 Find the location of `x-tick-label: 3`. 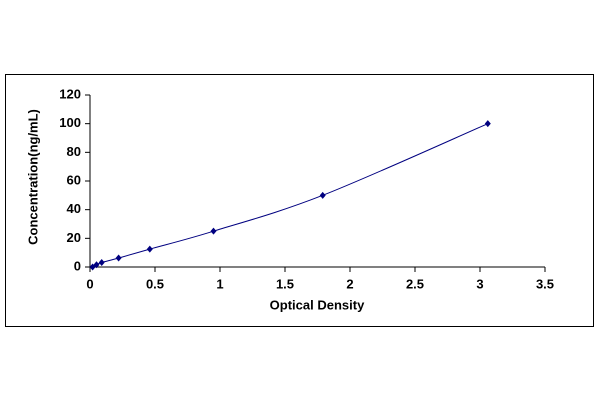

x-tick-label: 3 is located at coordinates (479, 283).